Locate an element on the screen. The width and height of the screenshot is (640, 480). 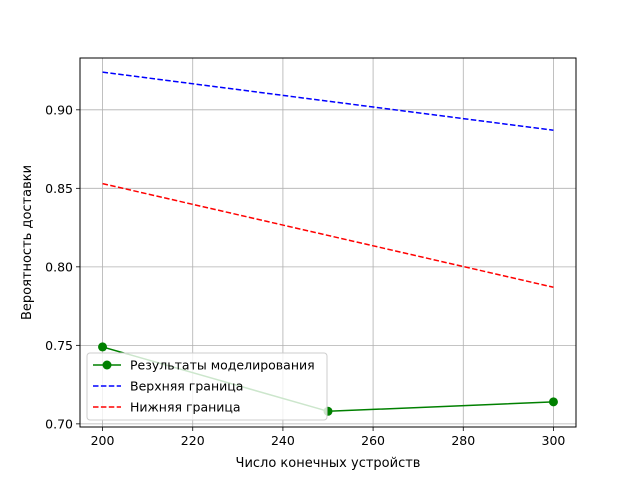
legend-marker is located at coordinates (107, 365).